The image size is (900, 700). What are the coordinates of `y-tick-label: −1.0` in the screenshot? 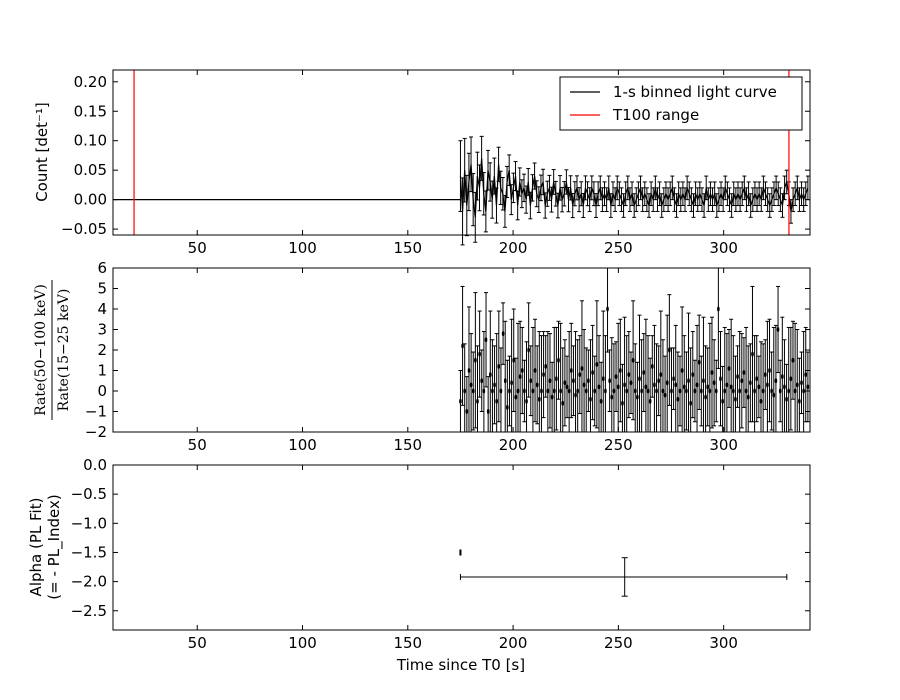 It's located at (89, 523).